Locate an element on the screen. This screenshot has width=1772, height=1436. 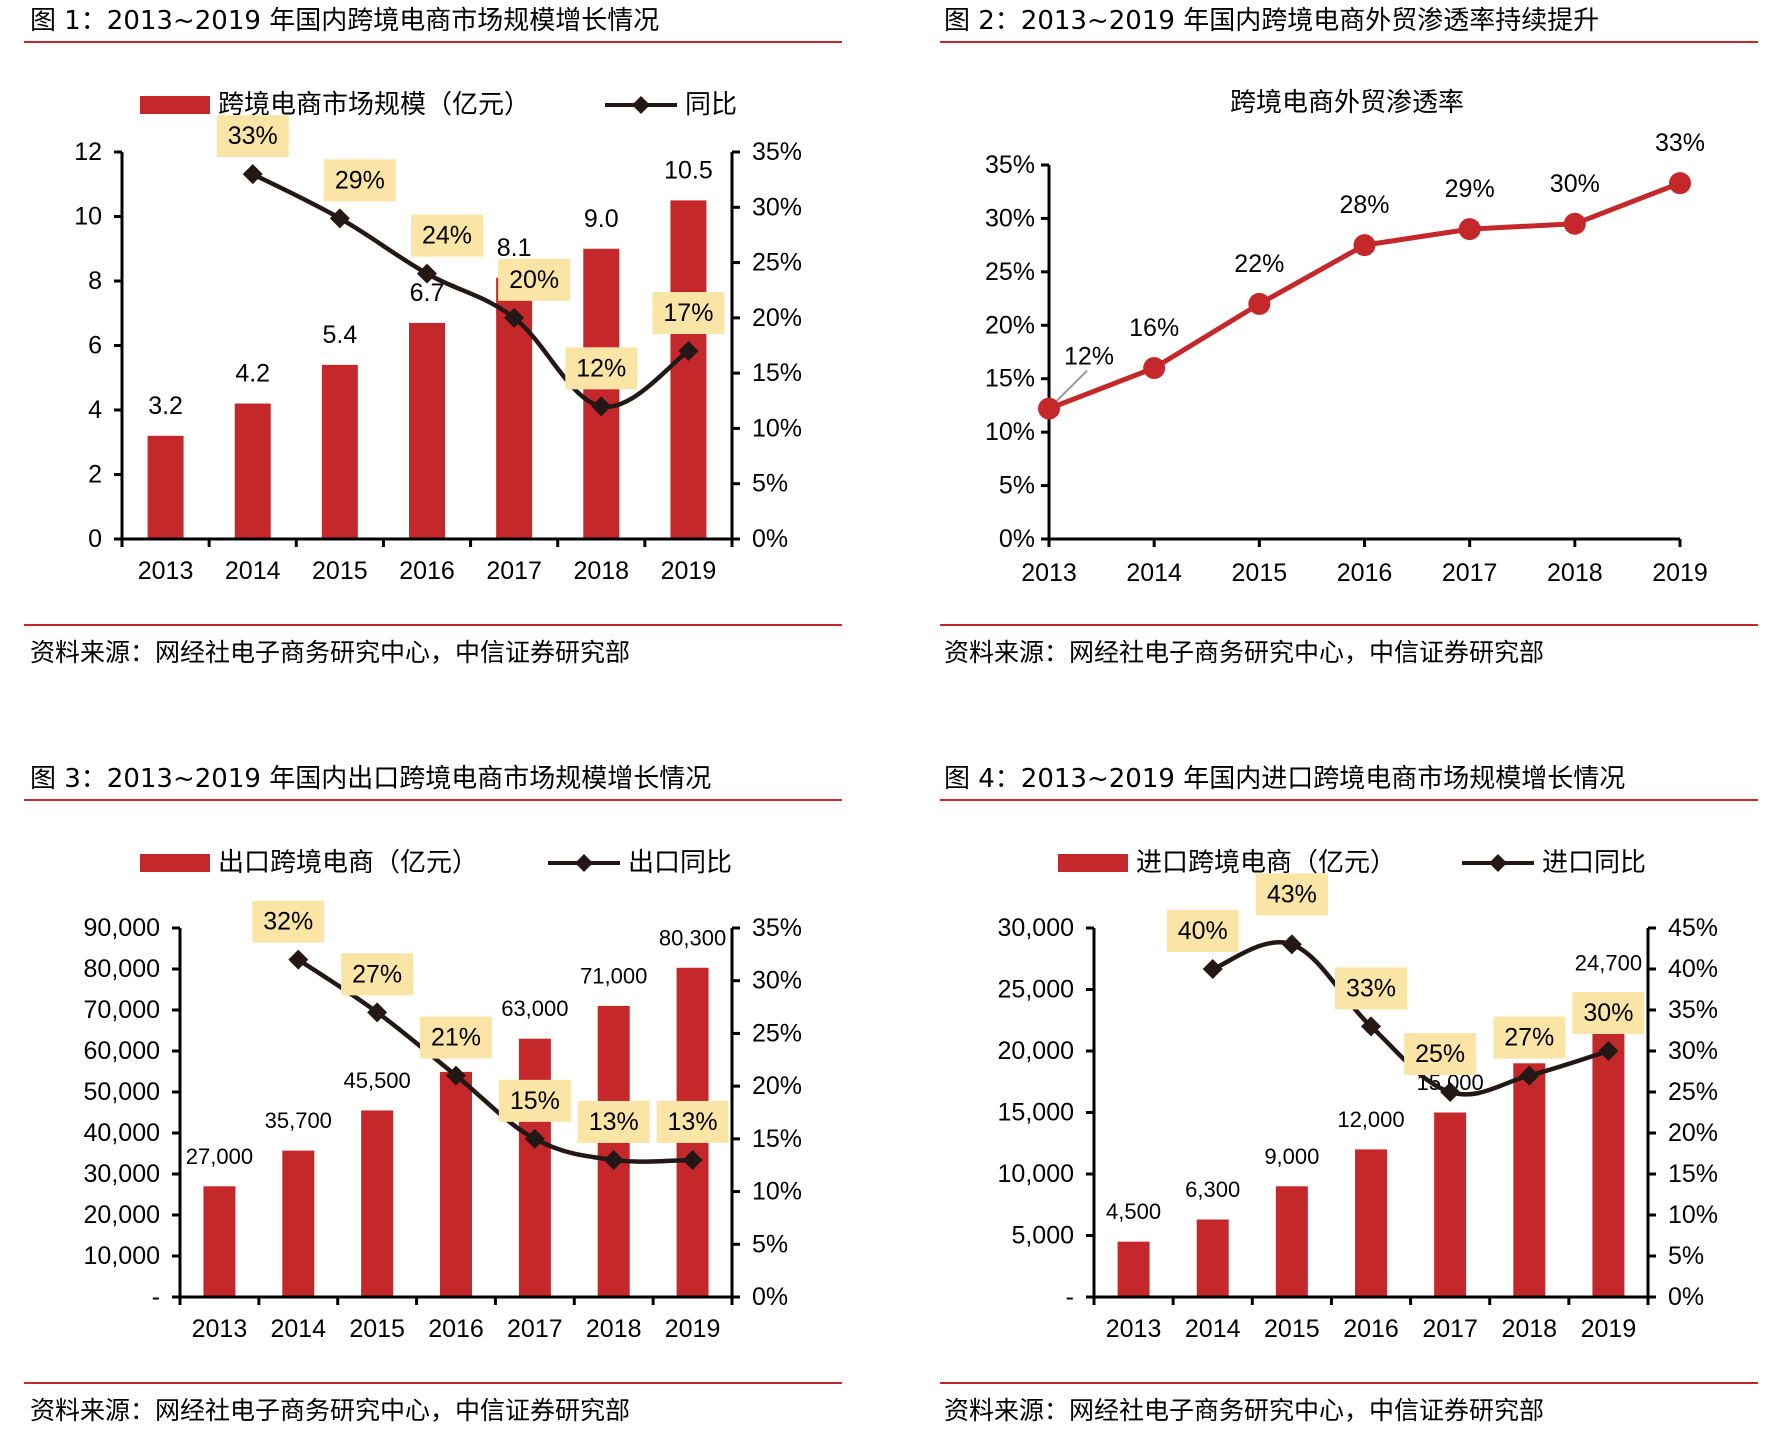
bar-value-label: 9.0 is located at coordinates (601, 219).